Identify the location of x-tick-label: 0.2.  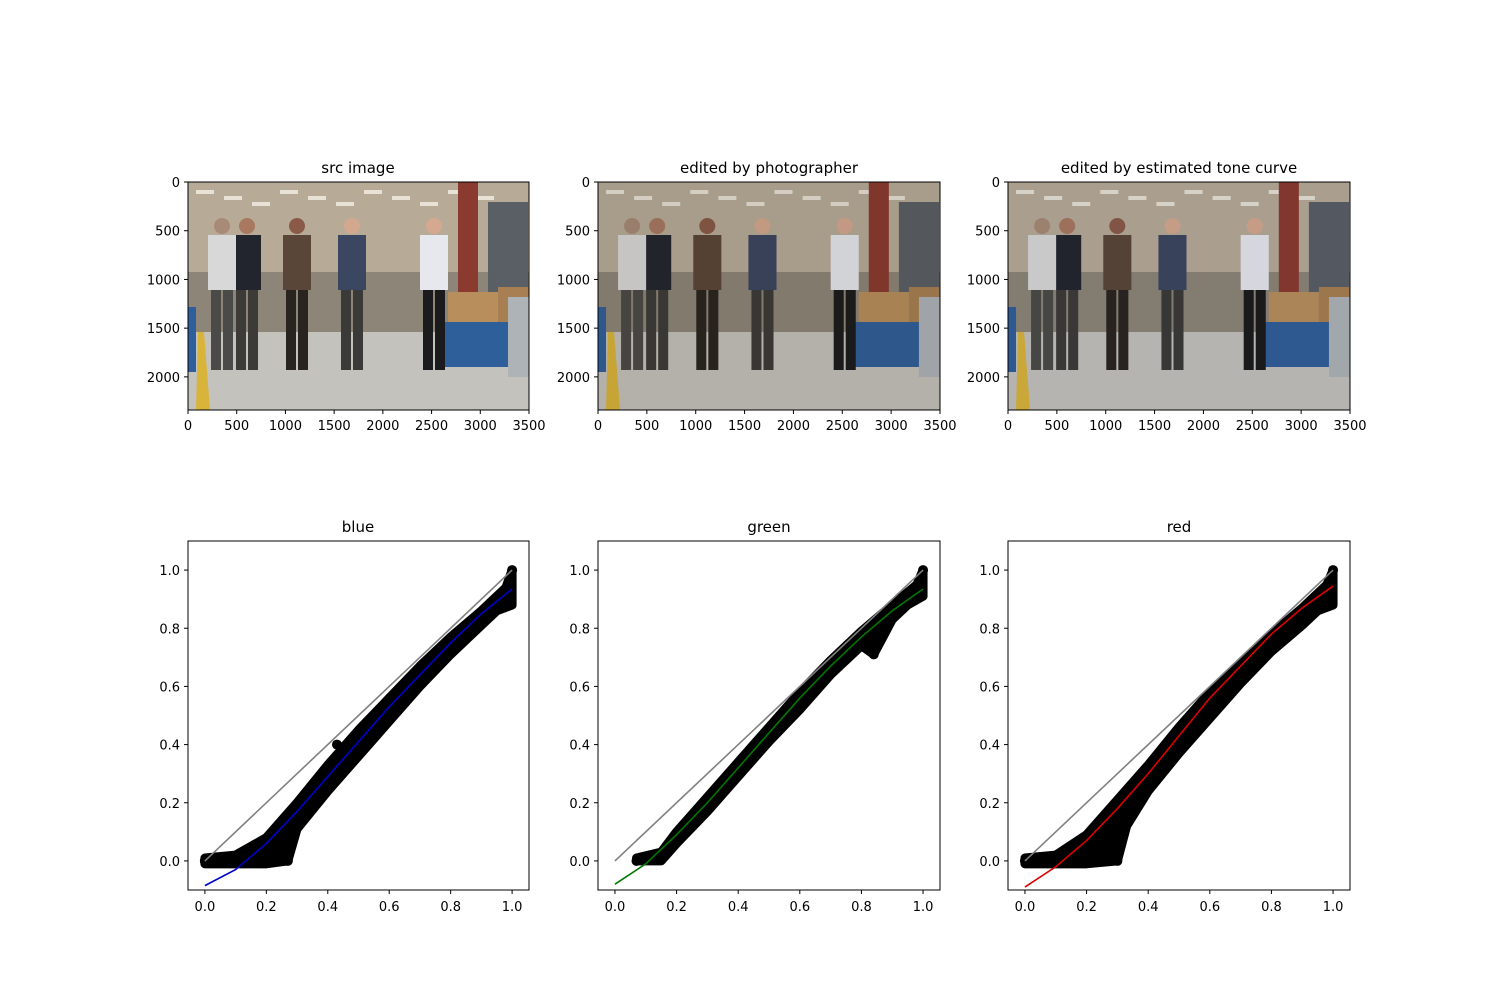
(266, 907).